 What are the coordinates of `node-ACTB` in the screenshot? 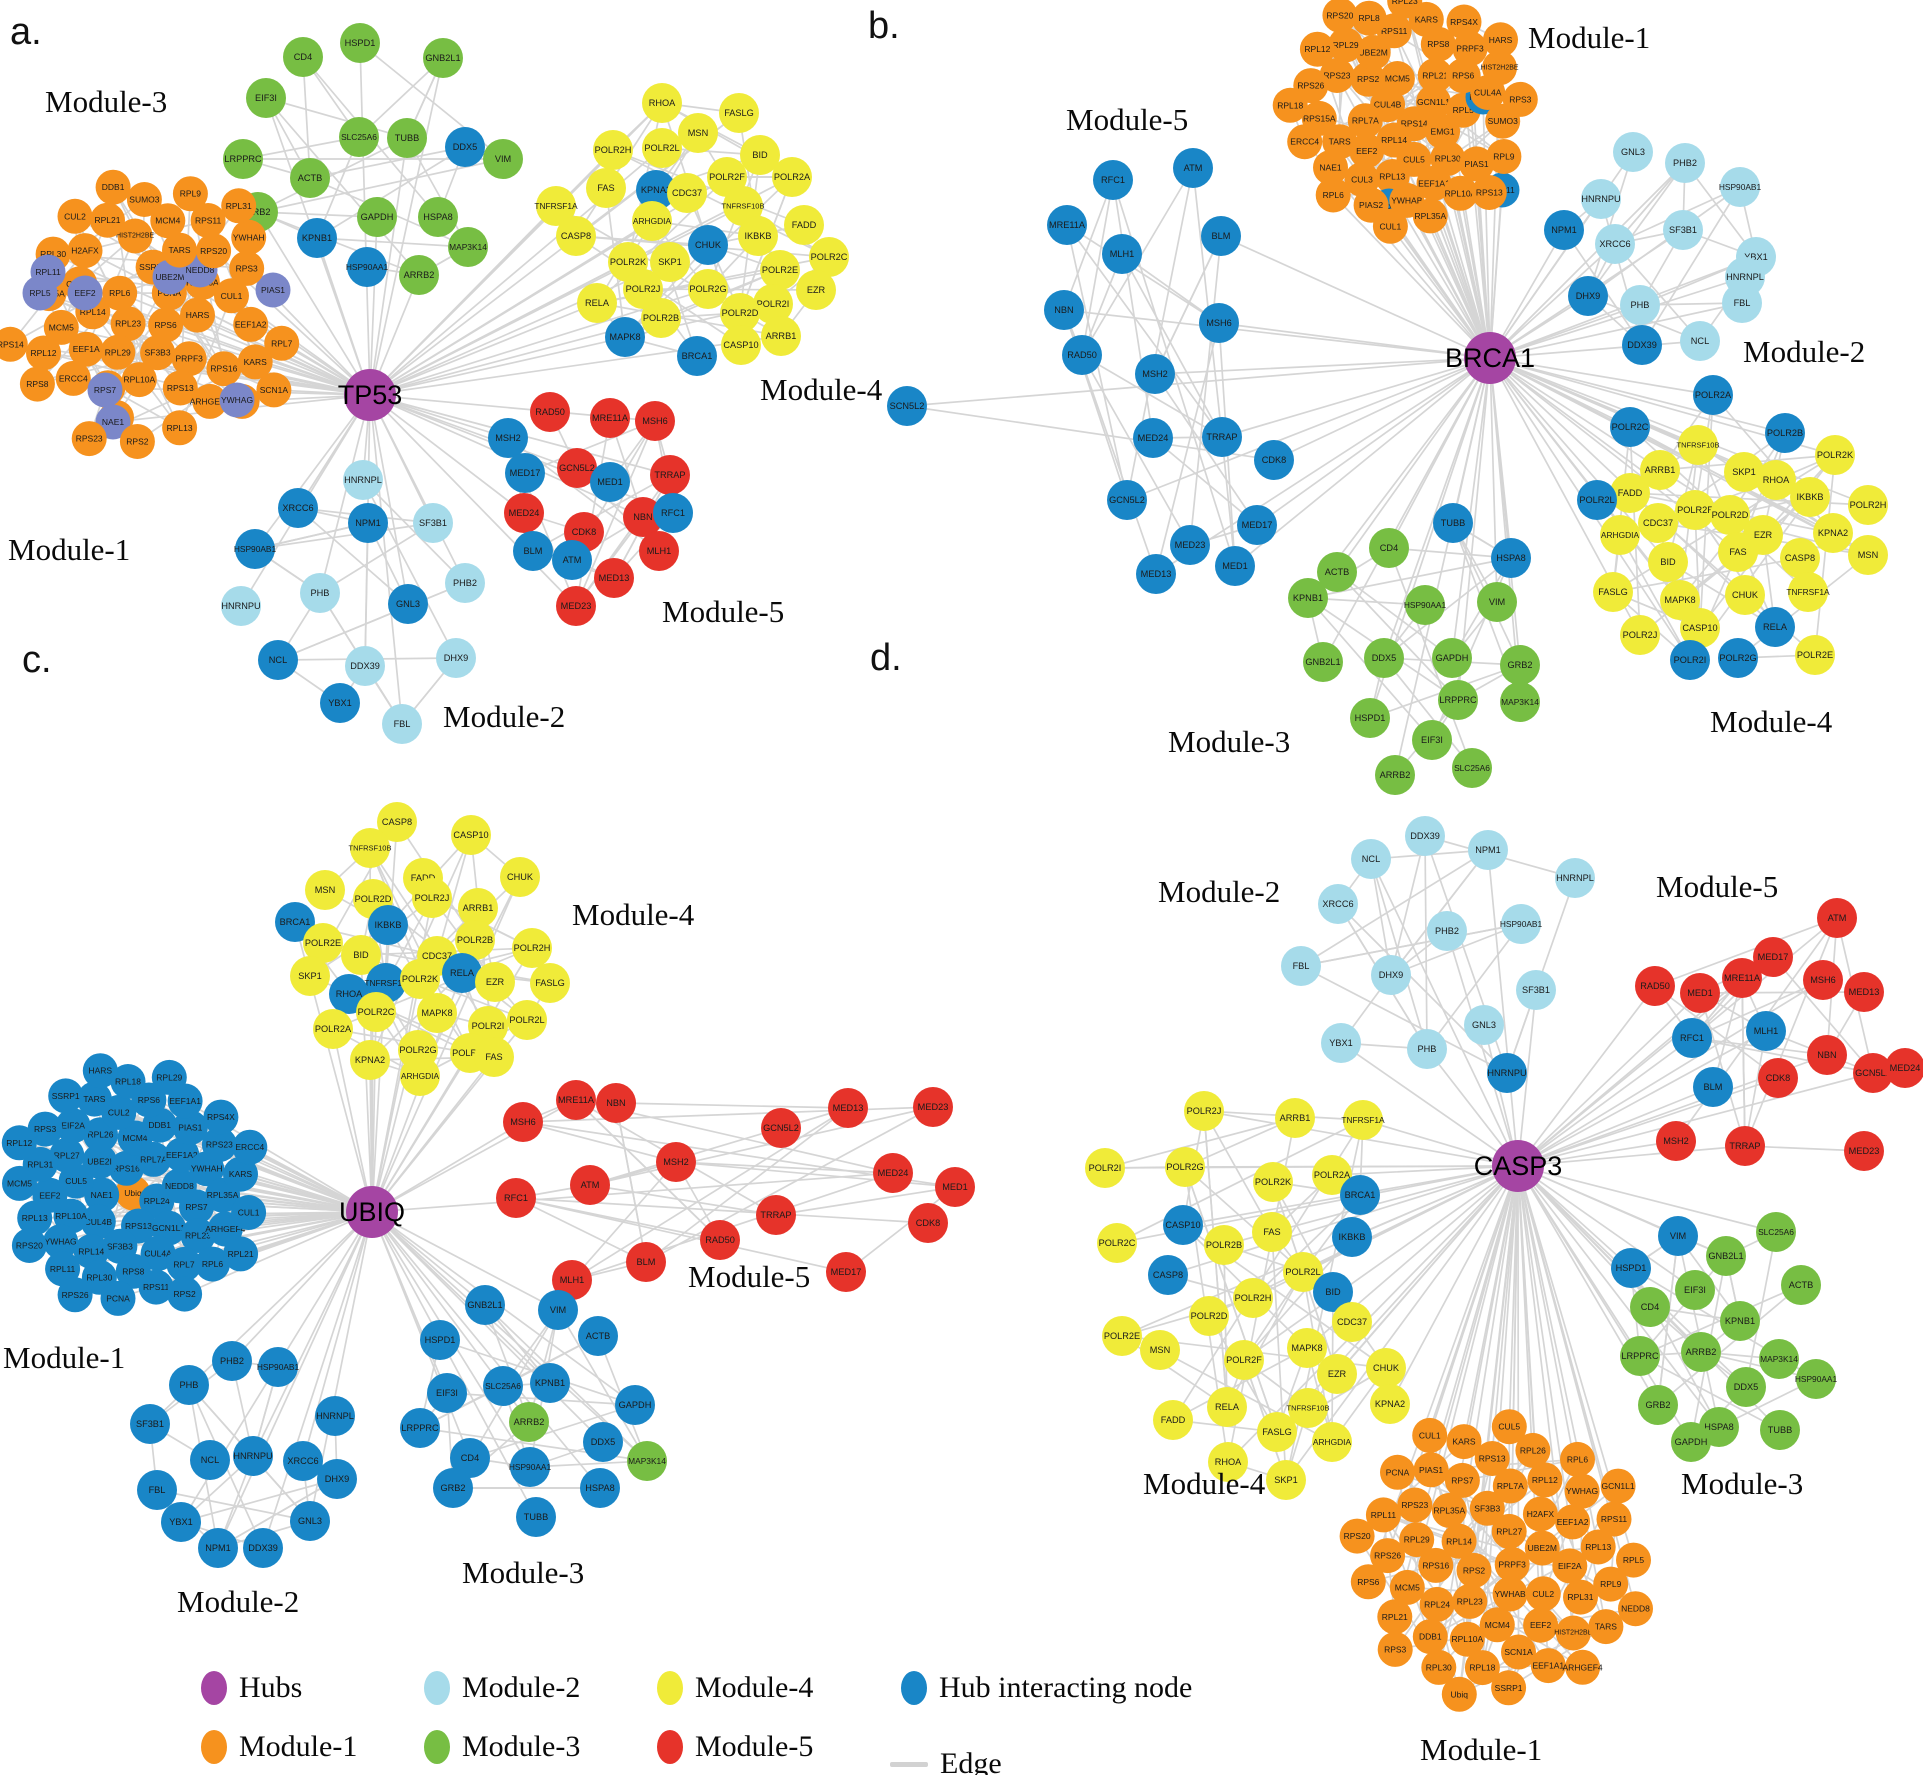 It's located at (1801, 1285).